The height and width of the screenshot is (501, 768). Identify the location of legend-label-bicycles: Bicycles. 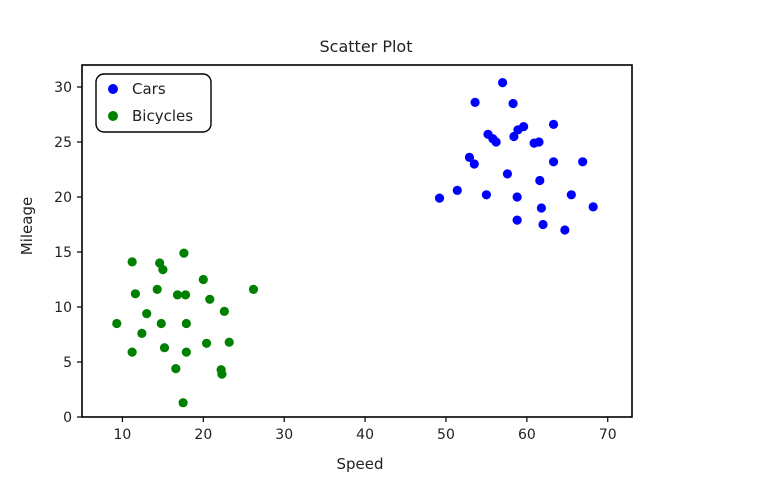
(162, 116).